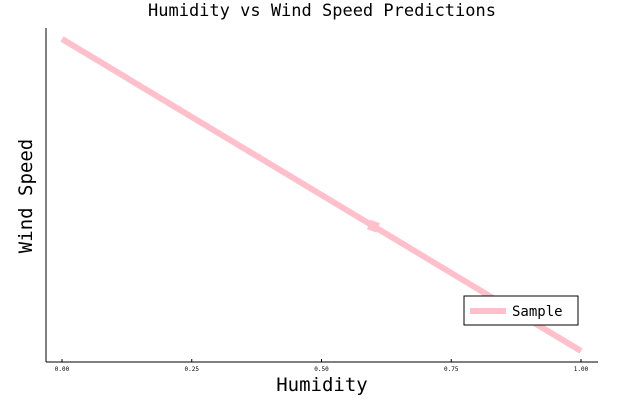 This screenshot has width=644, height=412. I want to click on x-tick-label: 0.50, so click(321, 369).